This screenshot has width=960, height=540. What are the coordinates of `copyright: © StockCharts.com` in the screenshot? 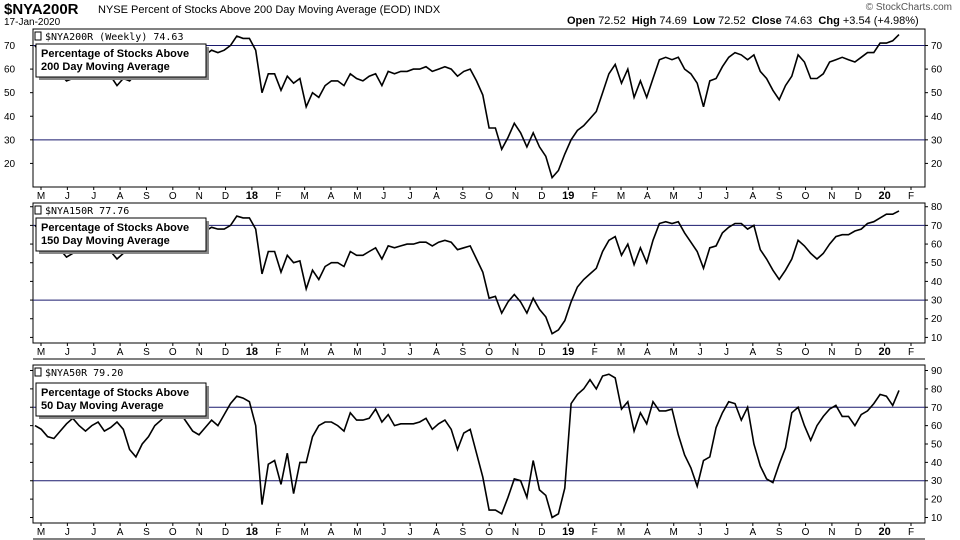 It's located at (908, 7).